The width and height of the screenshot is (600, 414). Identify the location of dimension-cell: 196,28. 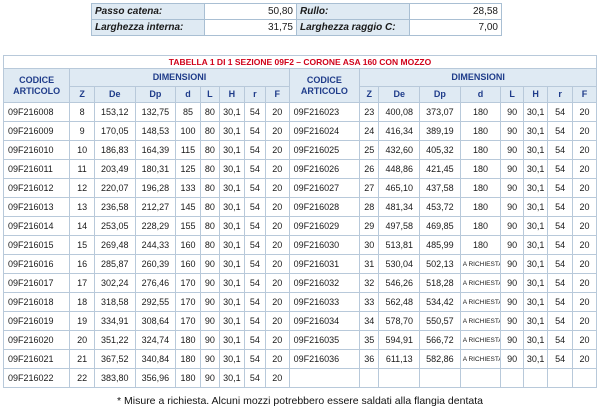
(155, 188).